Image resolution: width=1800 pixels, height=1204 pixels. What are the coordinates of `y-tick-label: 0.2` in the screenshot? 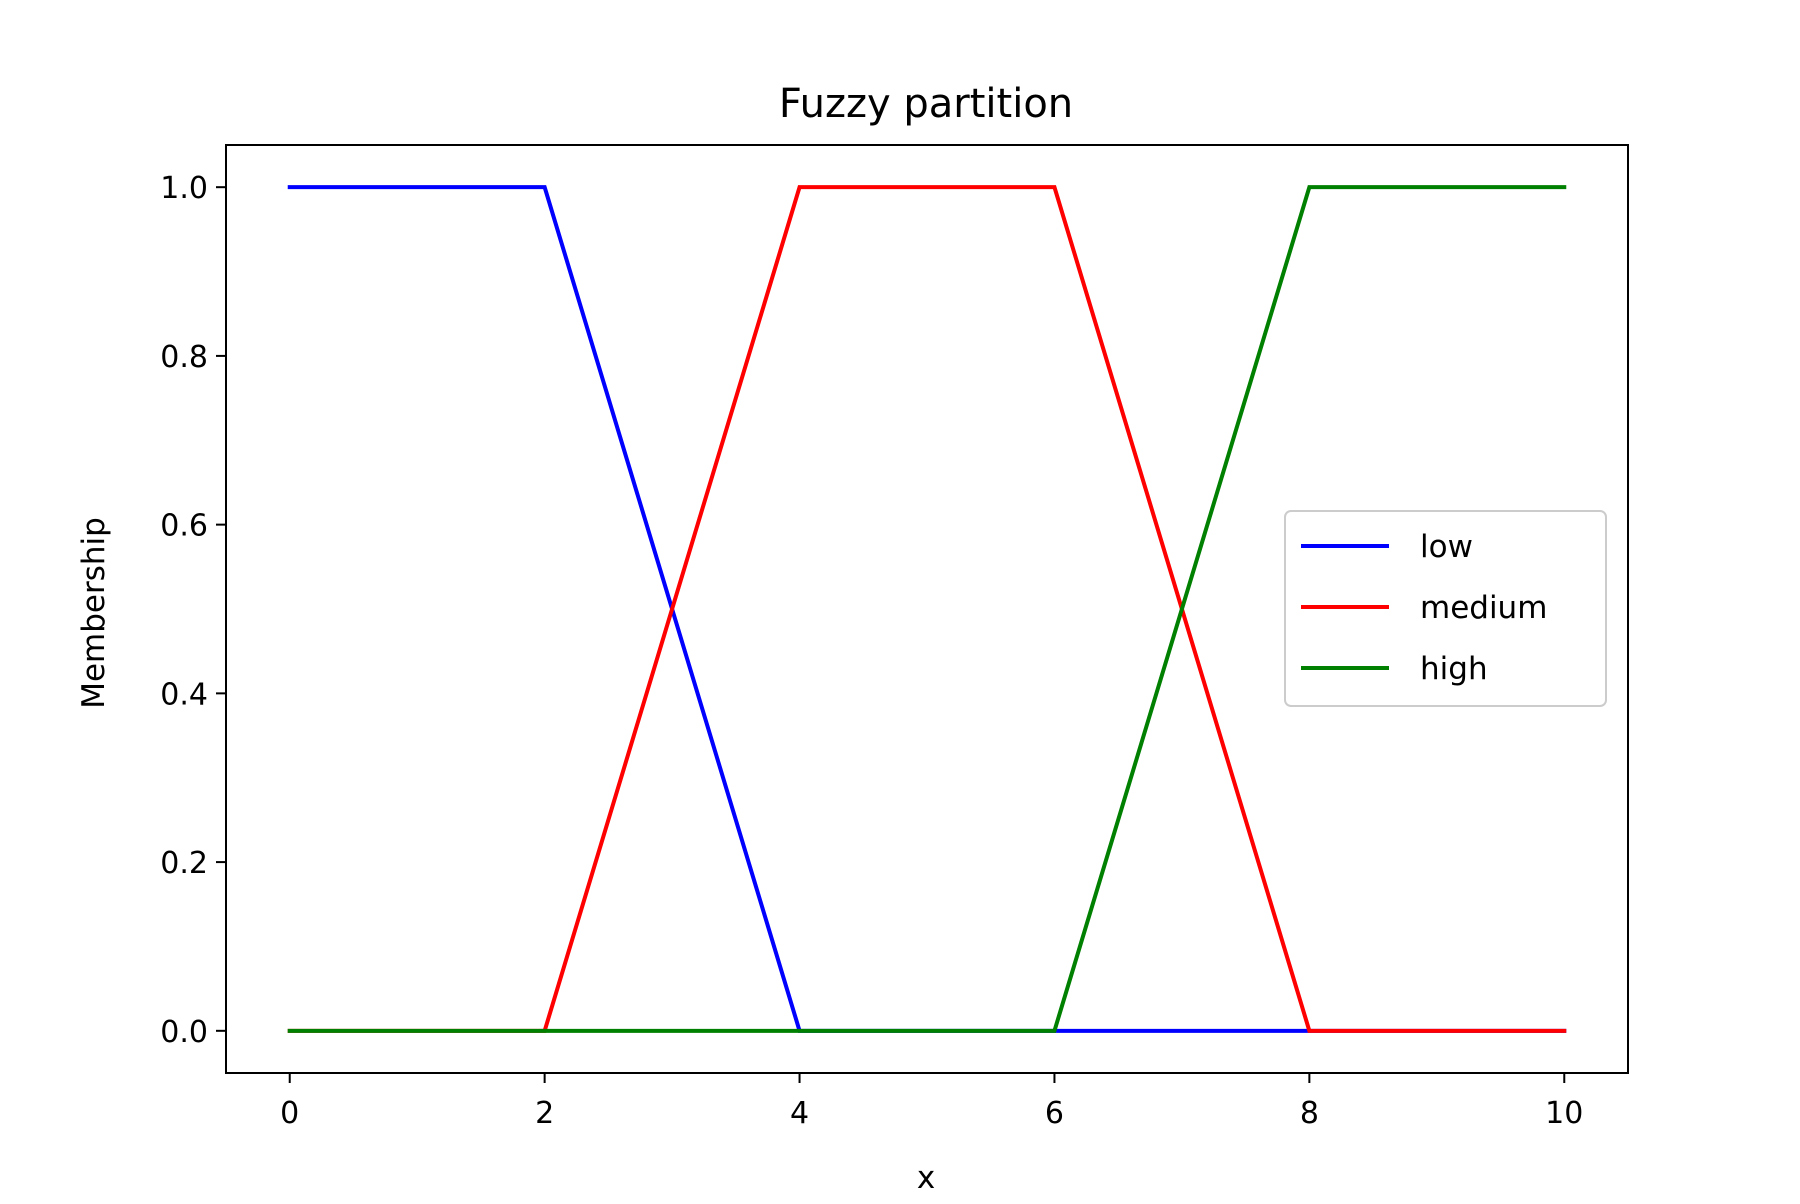 It's located at (184, 863).